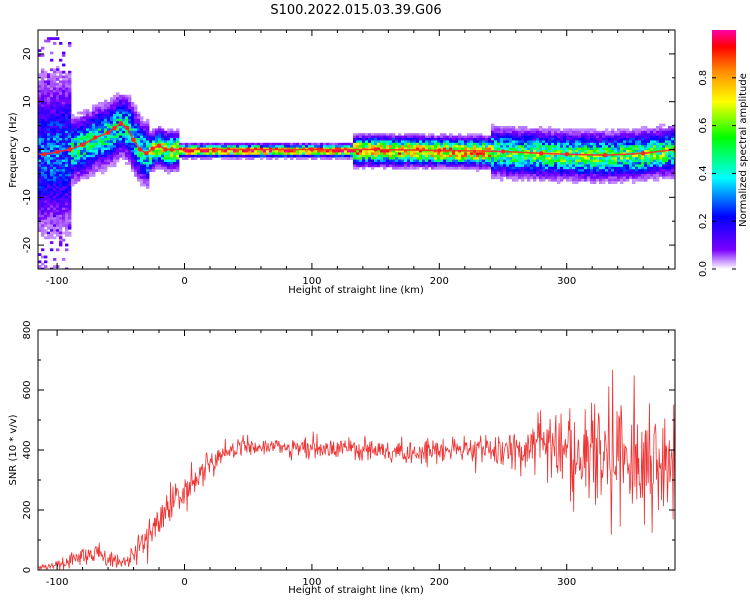 Image resolution: width=750 pixels, height=600 pixels. What do you see at coordinates (717, 173) in the screenshot?
I see `colorbar-ticks: 0.00.20.40.60.8` at bounding box center [717, 173].